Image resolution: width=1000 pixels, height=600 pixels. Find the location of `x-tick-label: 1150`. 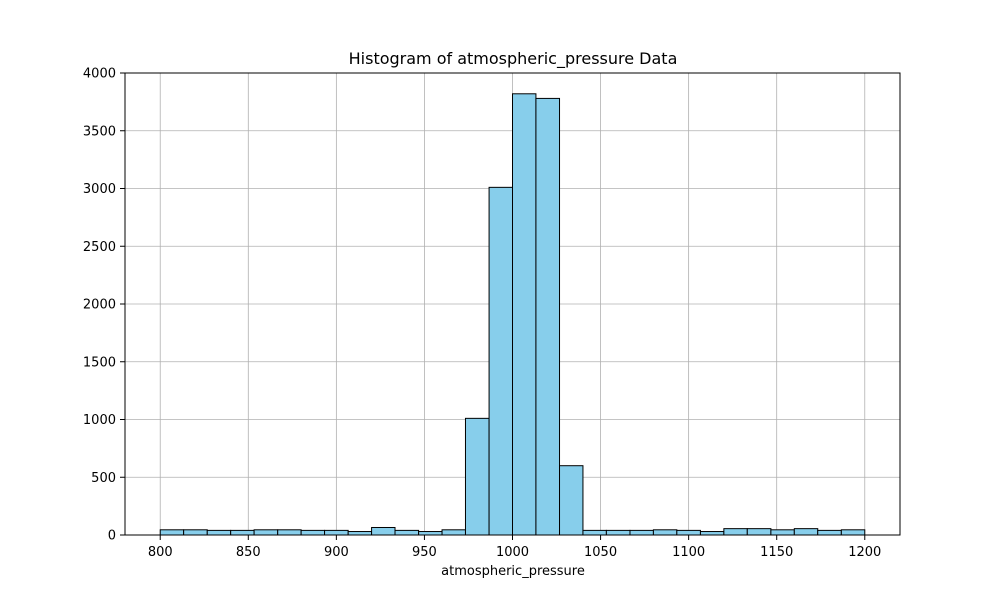

x-tick-label: 1150 is located at coordinates (776, 552).